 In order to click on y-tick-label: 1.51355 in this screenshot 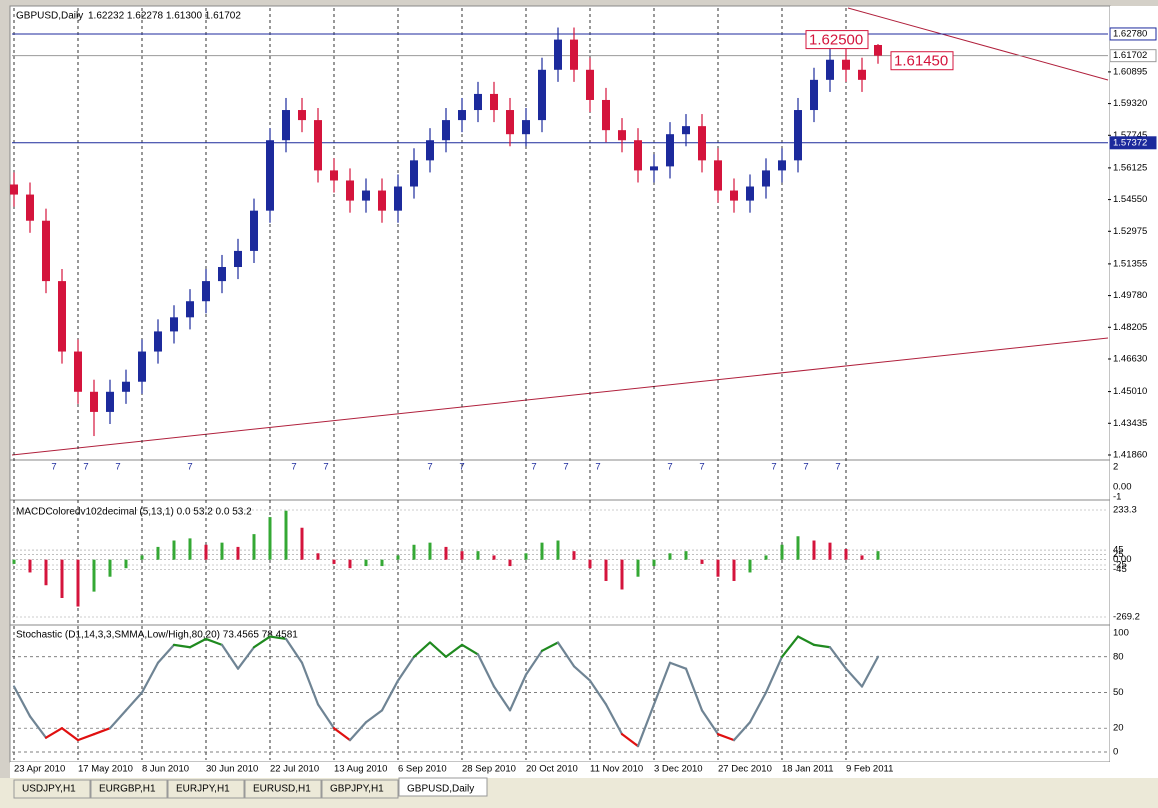, I will do `click(1130, 263)`.